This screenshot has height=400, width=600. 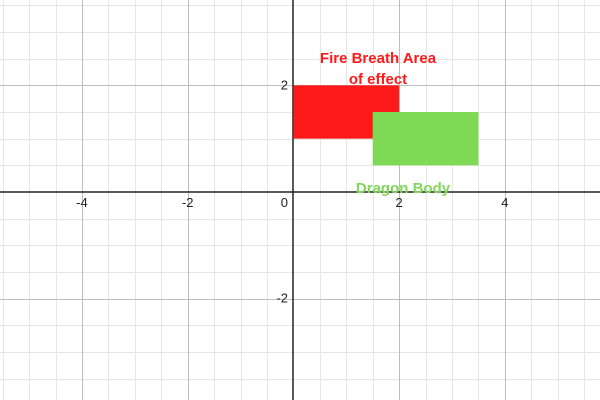 What do you see at coordinates (284, 84) in the screenshot?
I see `y-tick-label: 2` at bounding box center [284, 84].